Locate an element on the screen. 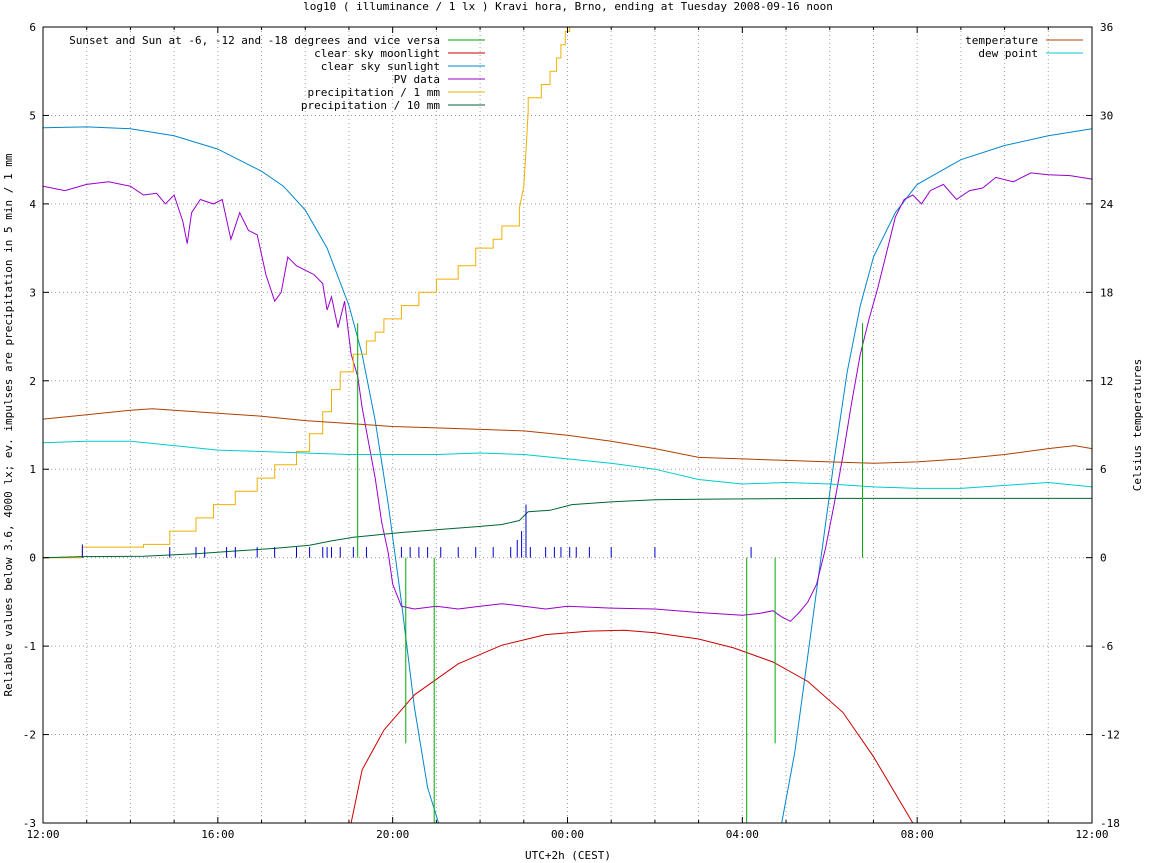 The width and height of the screenshot is (1151, 863). legend-label: clear sky moonlight is located at coordinates (377, 53).